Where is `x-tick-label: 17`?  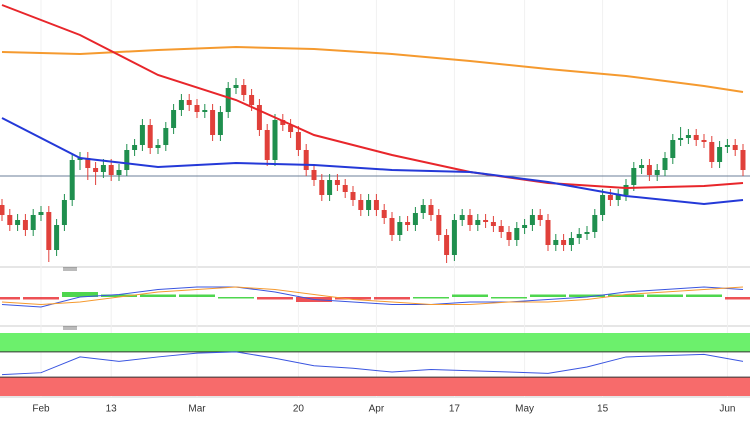 x-tick-label: 17 is located at coordinates (455, 409).